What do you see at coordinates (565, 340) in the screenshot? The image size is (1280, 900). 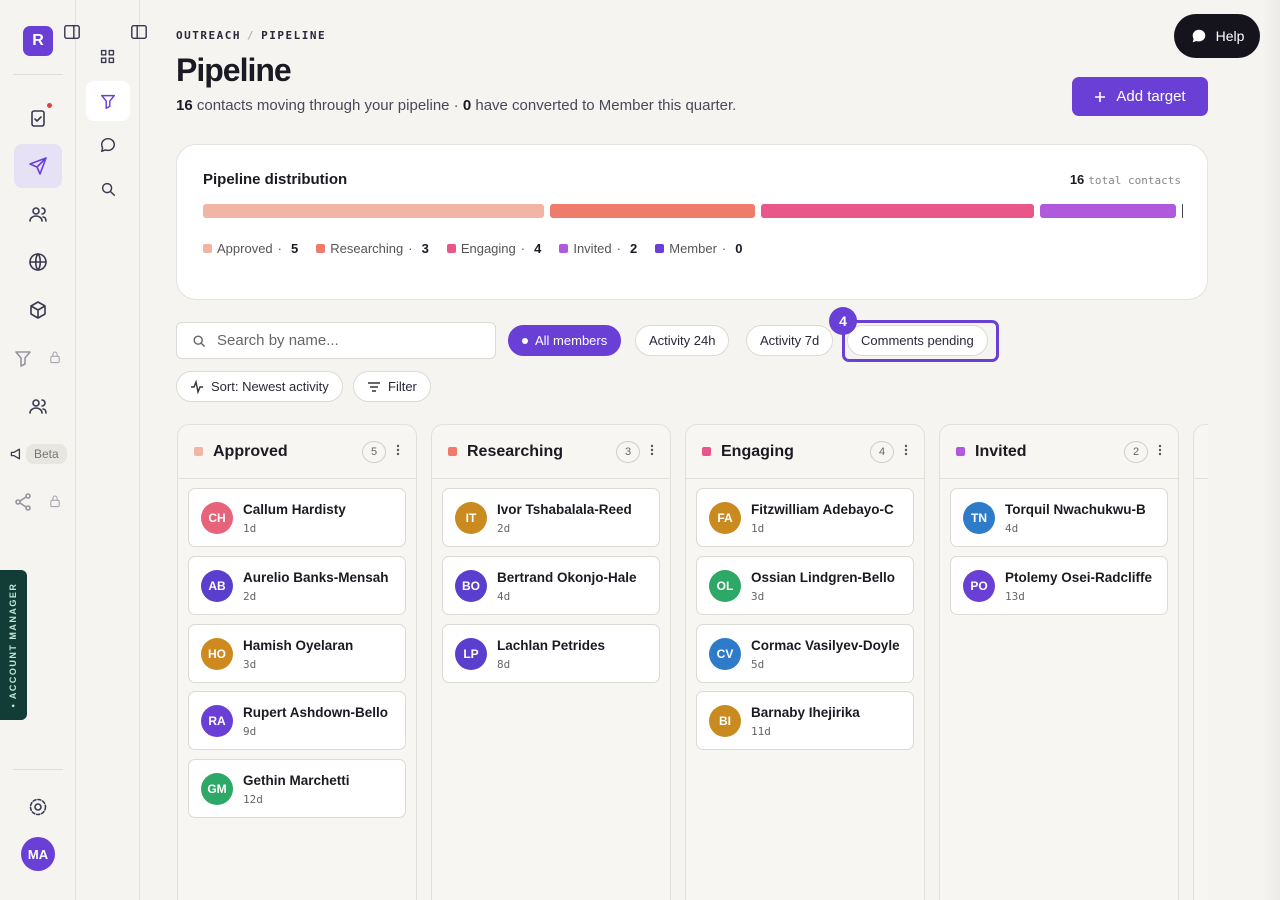 I see `filter-tab: All members` at bounding box center [565, 340].